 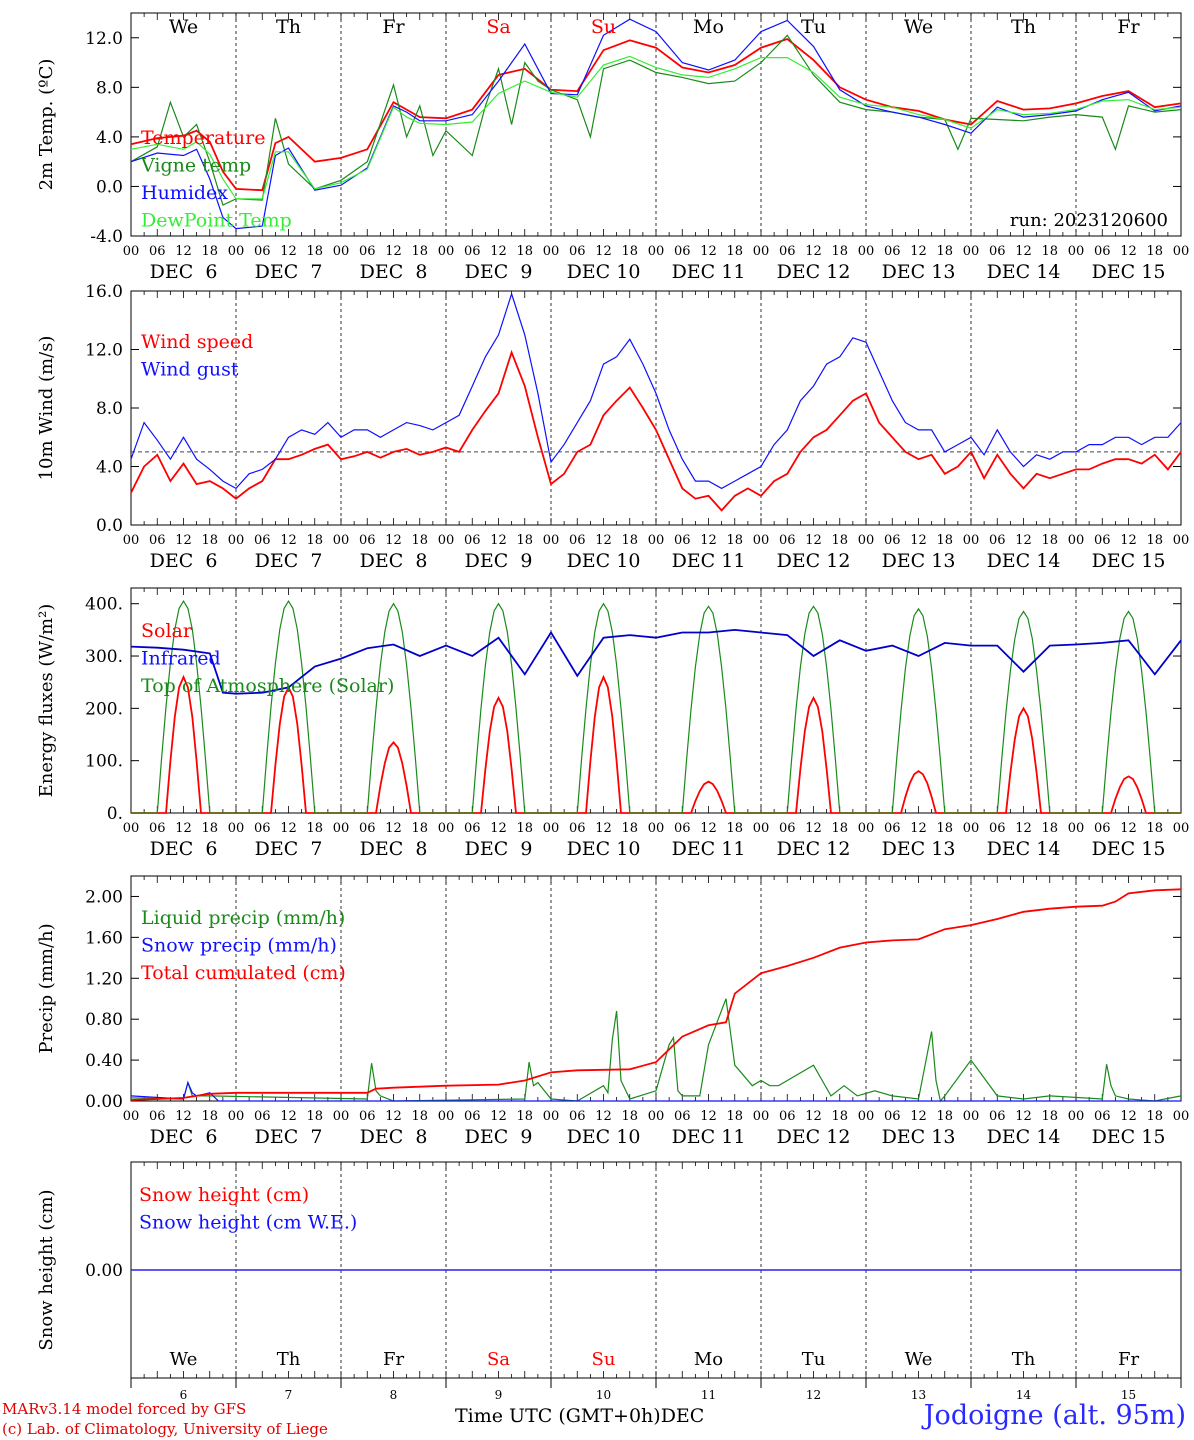 I want to click on day-number: 13, so click(x=918, y=1395).